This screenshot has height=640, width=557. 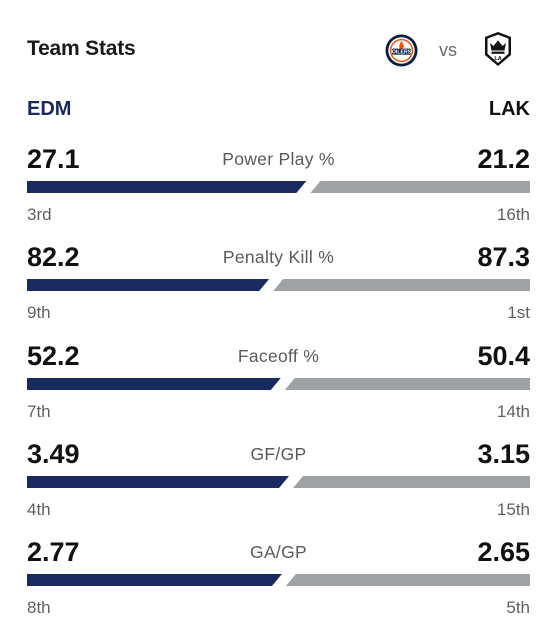 What do you see at coordinates (49, 109) in the screenshot?
I see `home-team-abbr: EDM` at bounding box center [49, 109].